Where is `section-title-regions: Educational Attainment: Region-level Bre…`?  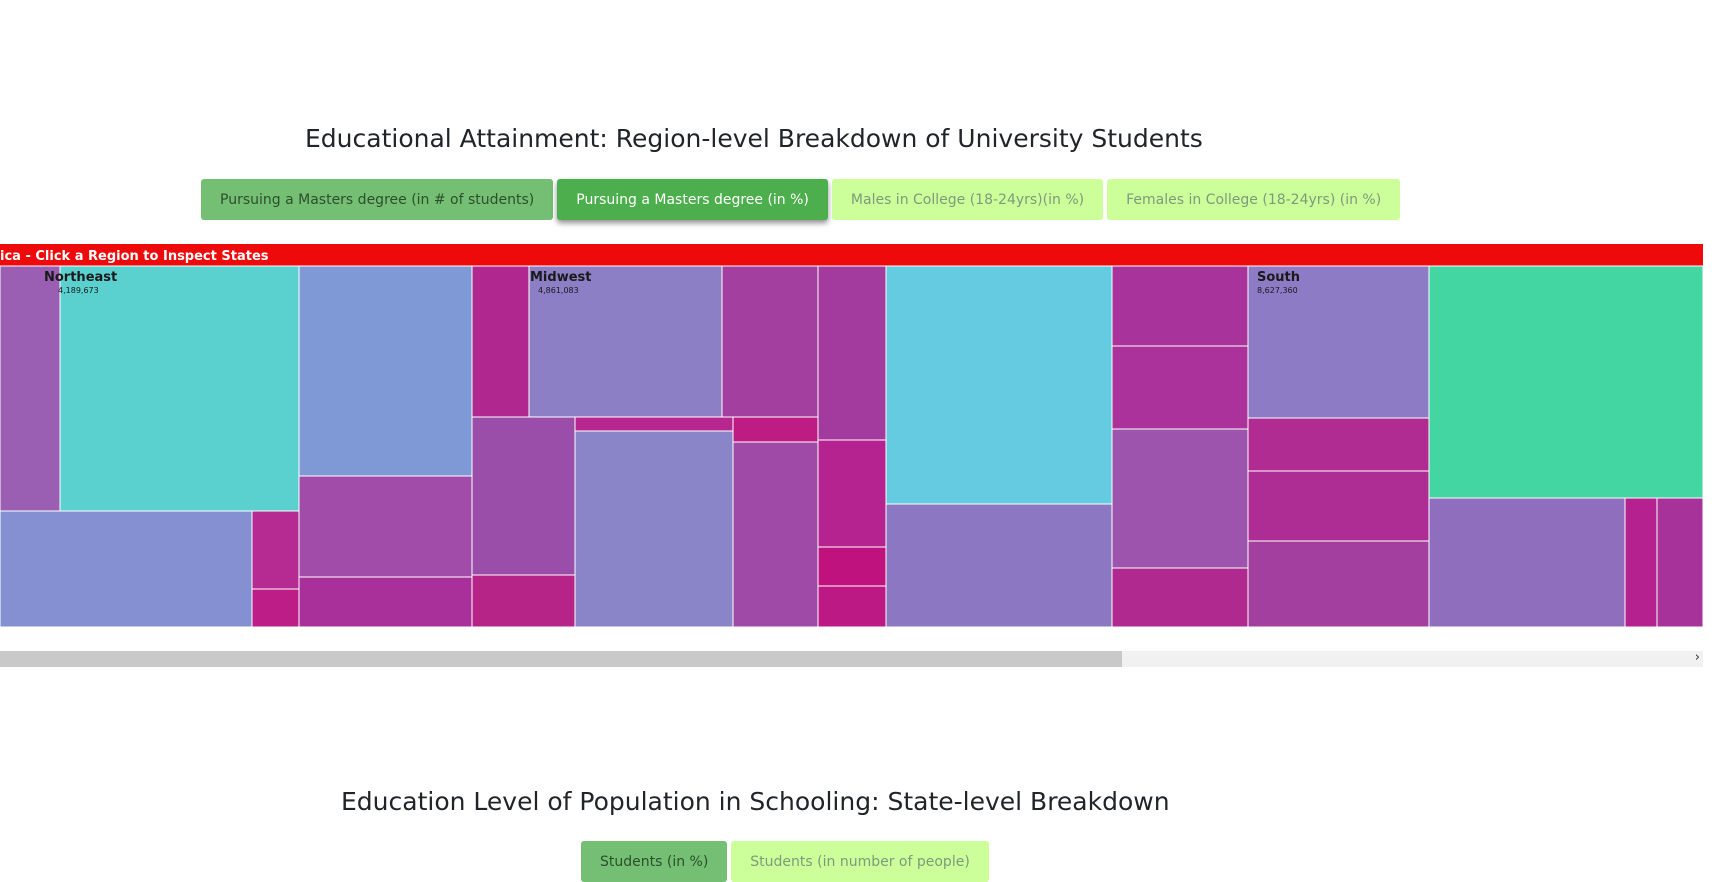
section-title-regions: Educational Attainment: Region-level Bre… is located at coordinates (754, 138).